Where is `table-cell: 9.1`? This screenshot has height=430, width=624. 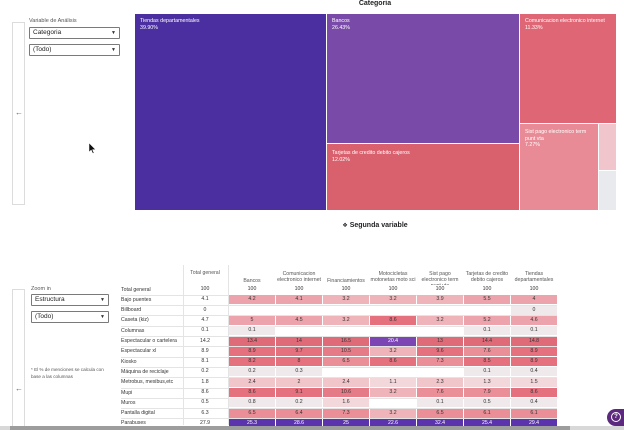
table-cell: 9.1 is located at coordinates (299, 392).